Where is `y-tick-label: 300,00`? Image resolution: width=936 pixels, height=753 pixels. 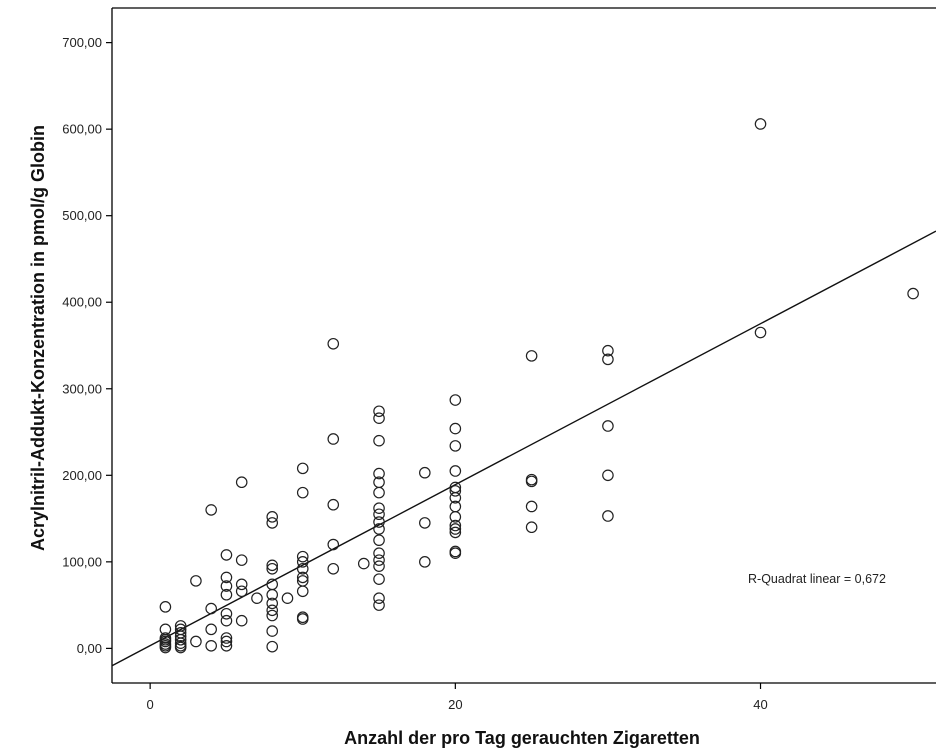
y-tick-label: 300,00 is located at coordinates (82, 388).